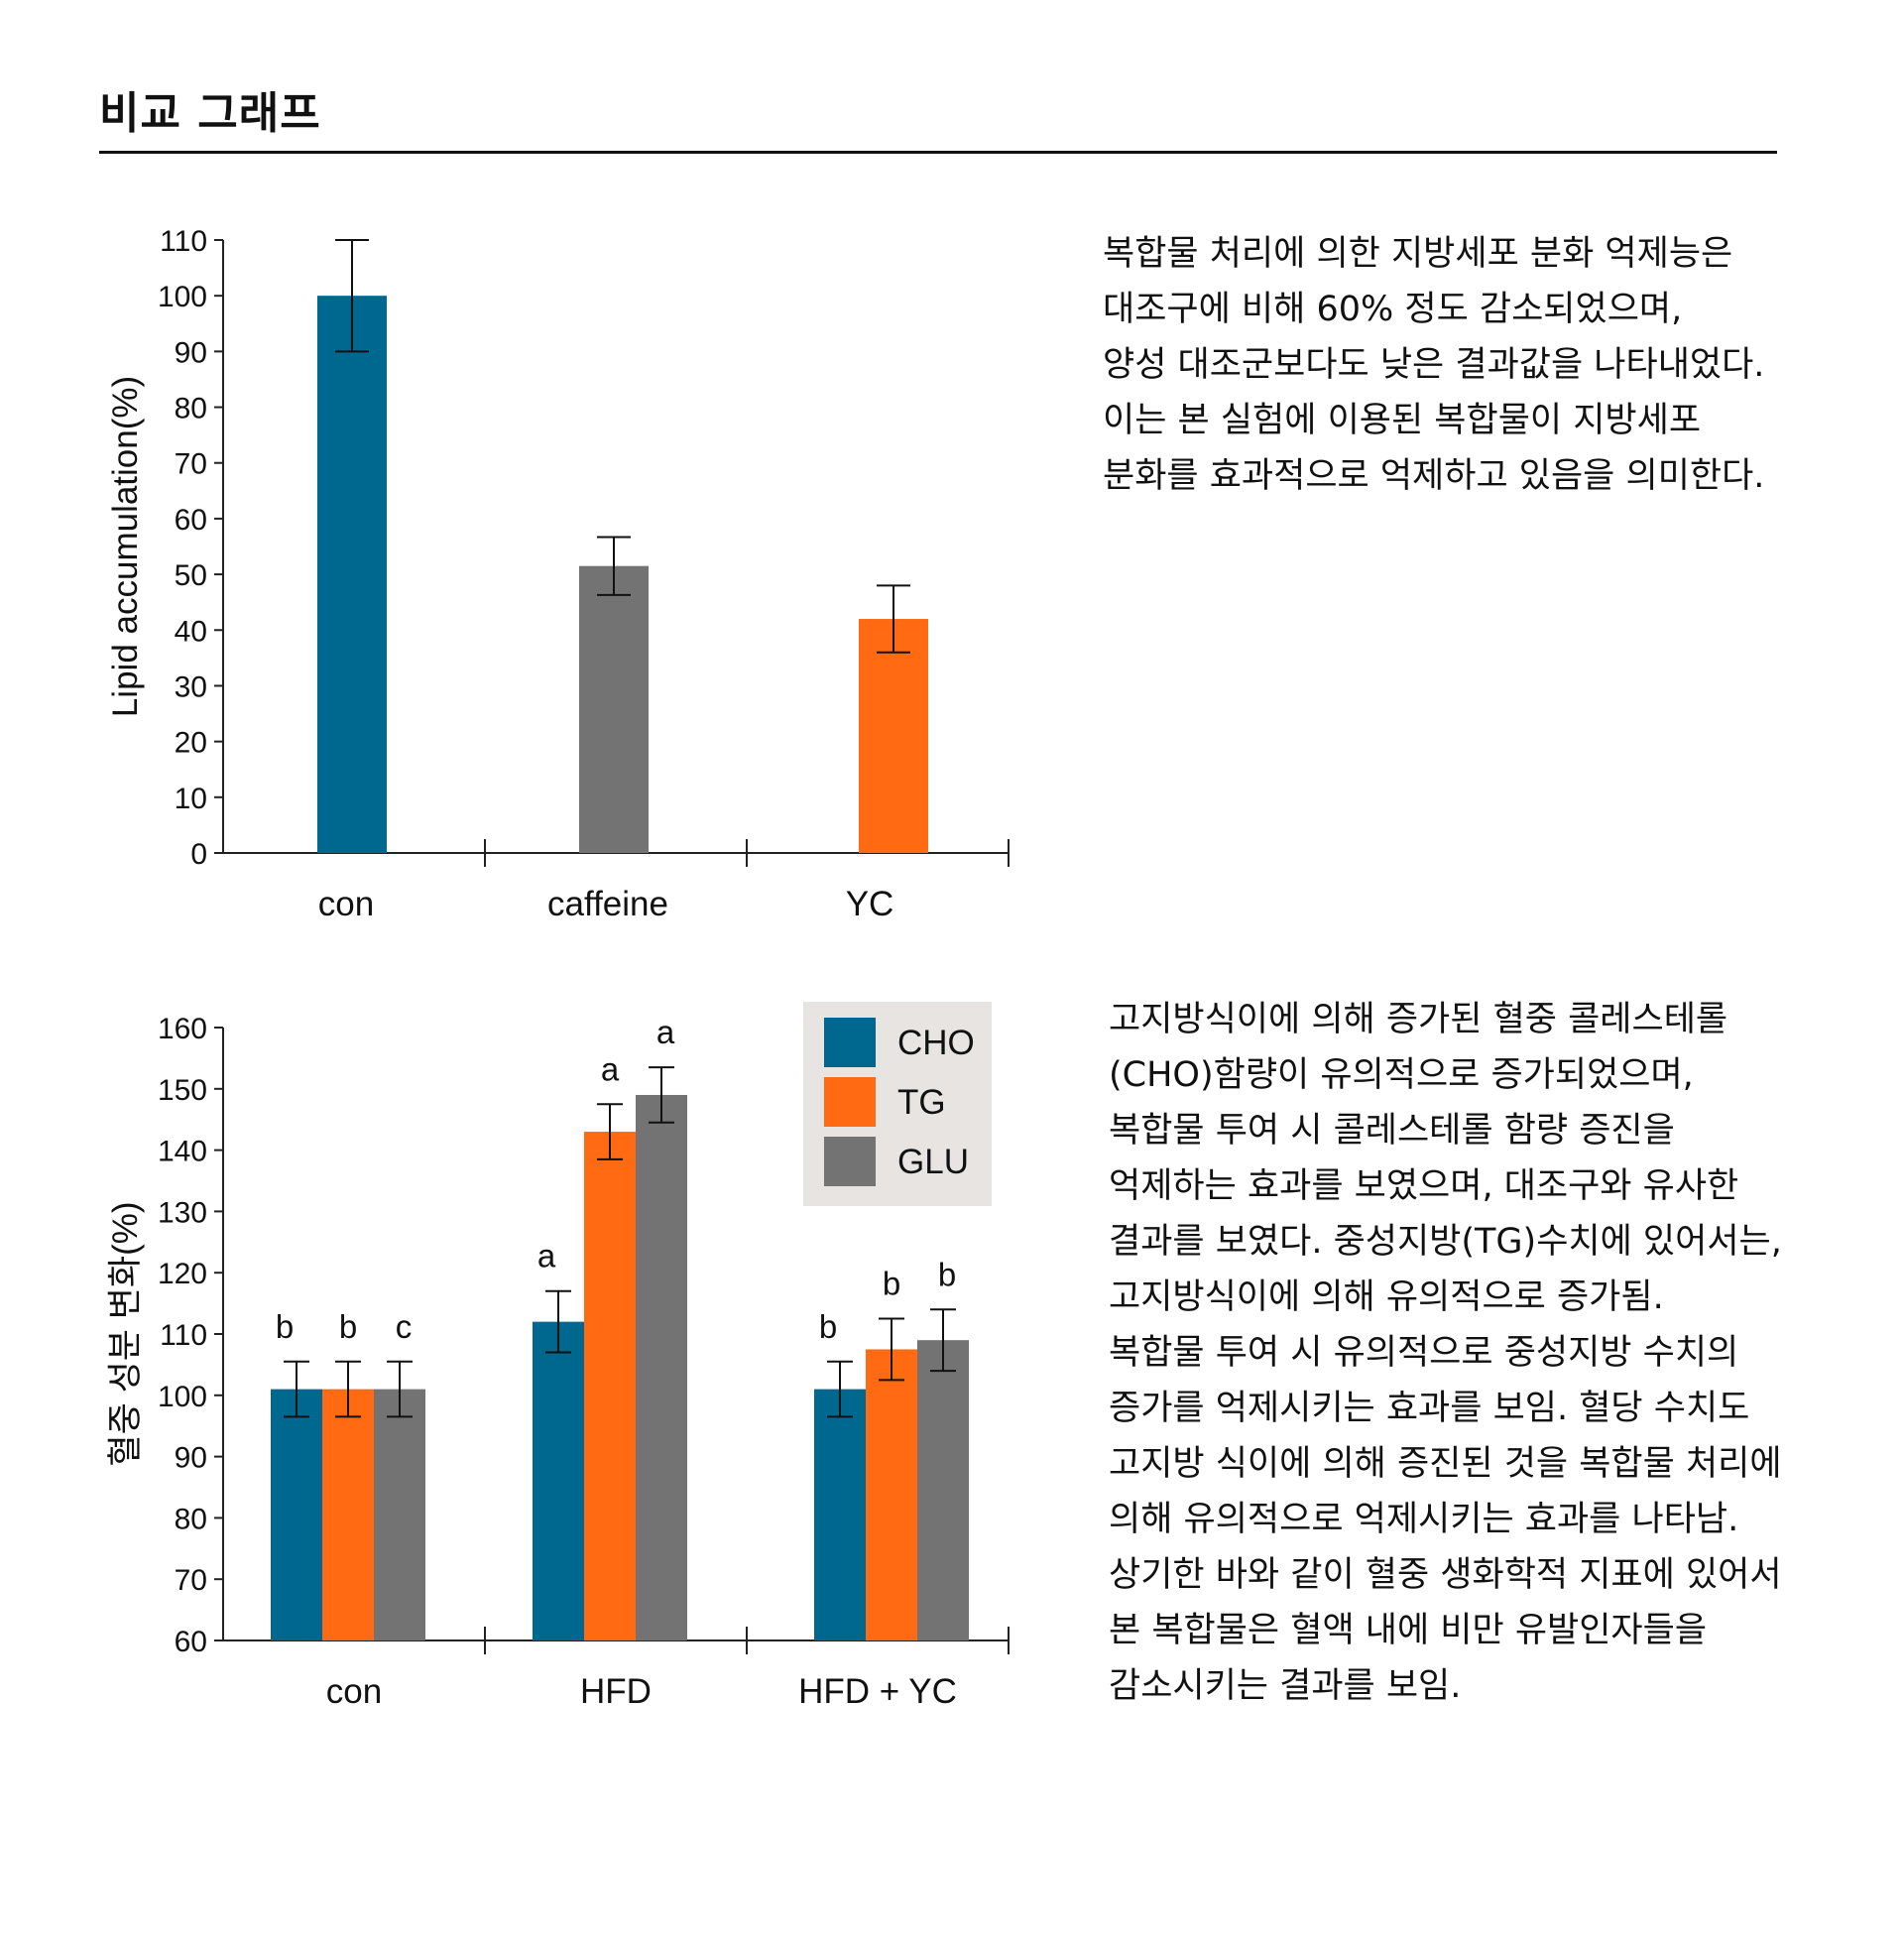 This screenshot has width=1904, height=1943. I want to click on legend-swatch-tg, so click(850, 1102).